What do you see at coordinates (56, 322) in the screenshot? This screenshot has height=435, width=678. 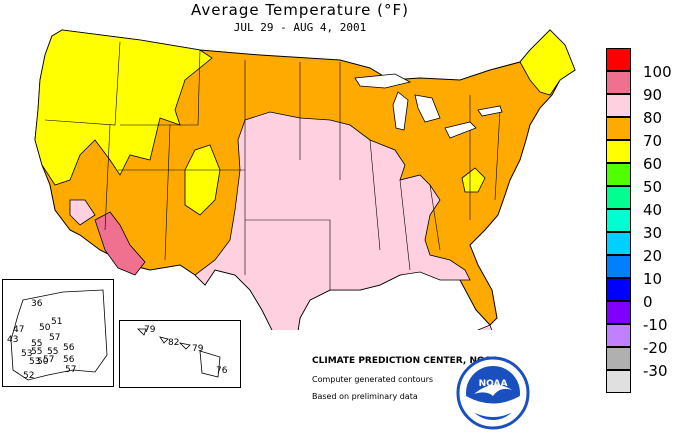 I see `alaska-station-value: 51` at bounding box center [56, 322].